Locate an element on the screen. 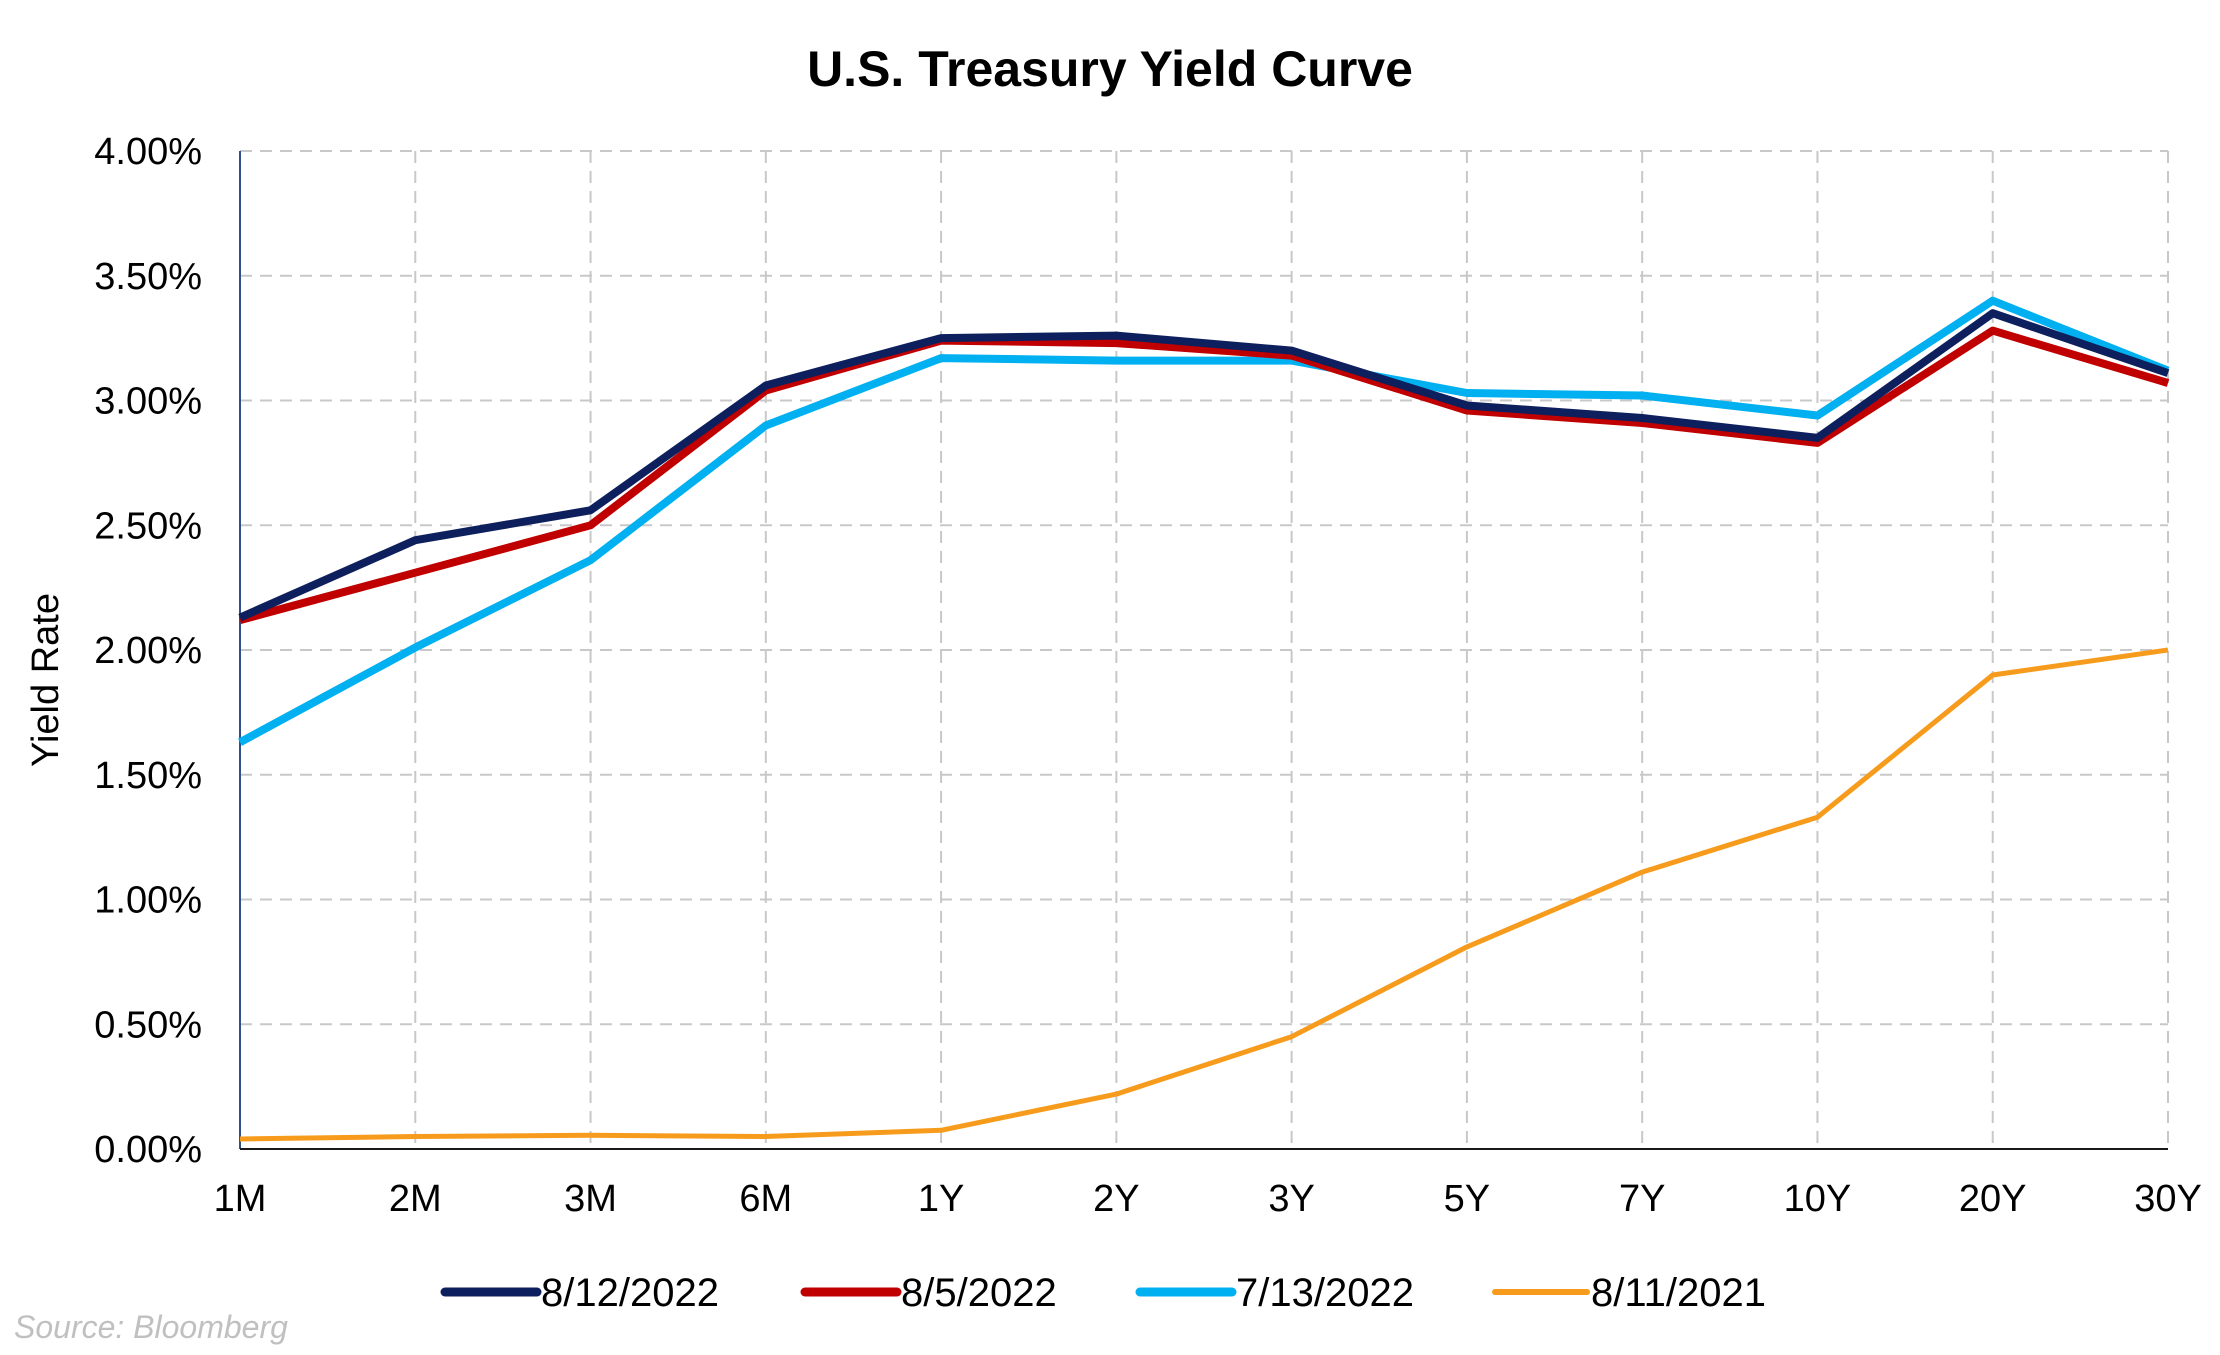  chart-title: U.S. Treasury Yield Curve is located at coordinates (1110, 69).